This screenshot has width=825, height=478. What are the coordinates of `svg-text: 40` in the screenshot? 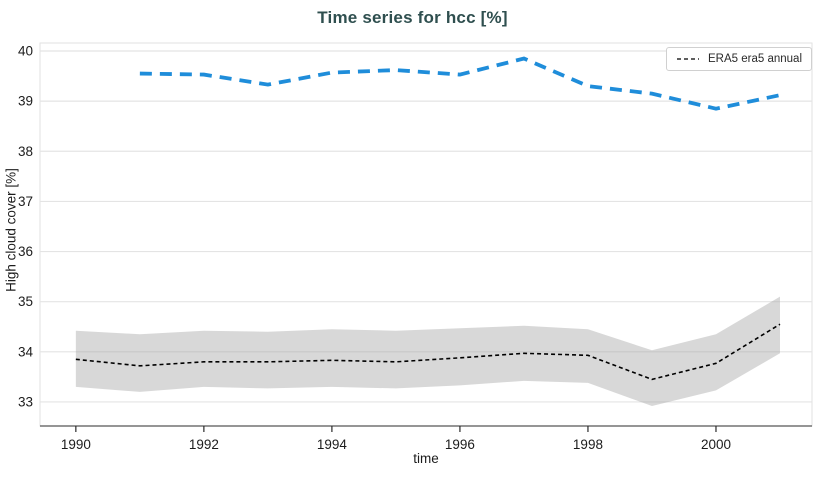 It's located at (25, 51).